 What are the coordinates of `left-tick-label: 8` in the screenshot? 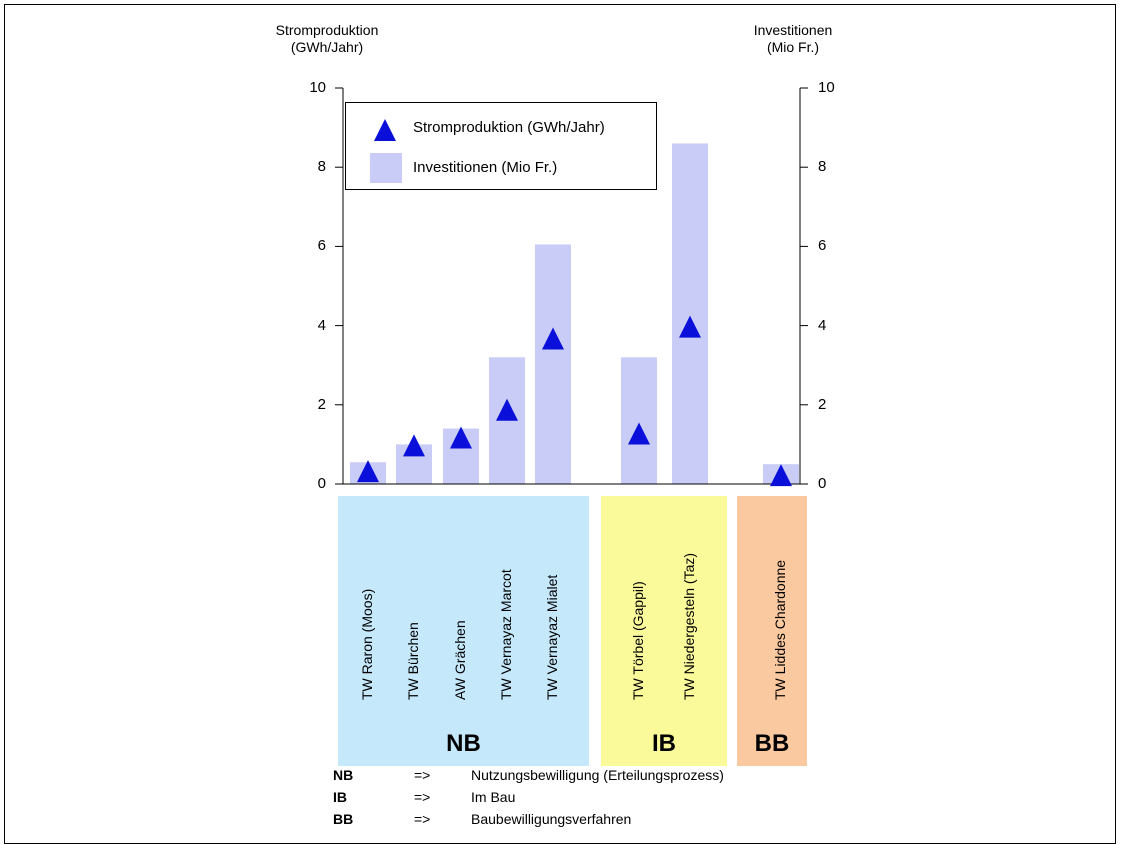 It's located at (321, 167).